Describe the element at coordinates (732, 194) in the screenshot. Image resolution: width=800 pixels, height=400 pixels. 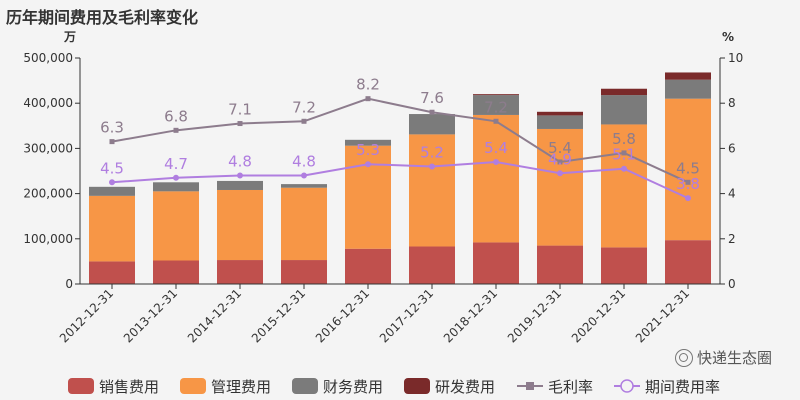
I see `right-axis-tick-label: 4` at that location.